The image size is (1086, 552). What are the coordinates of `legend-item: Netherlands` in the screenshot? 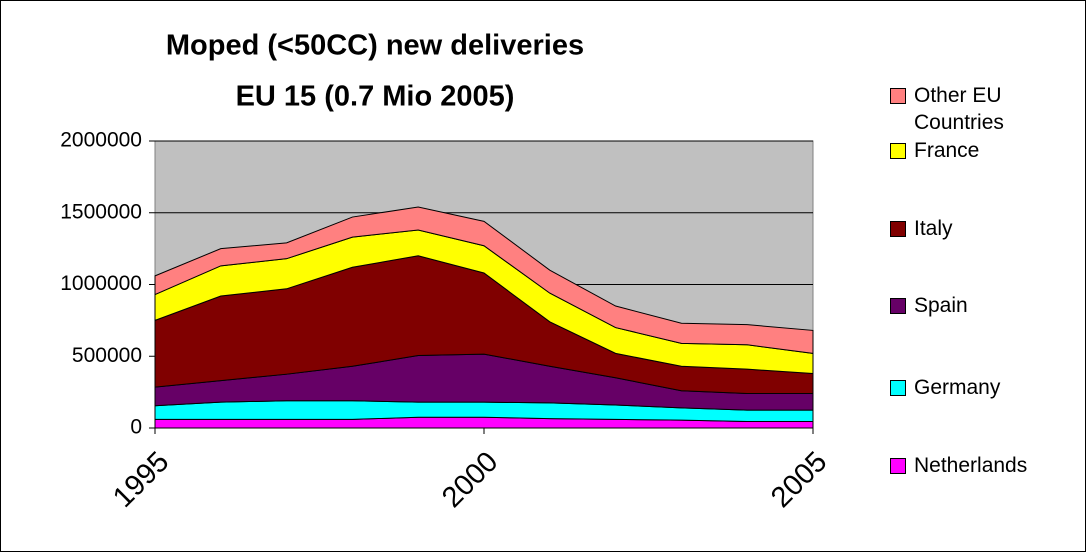 It's located at (965, 465).